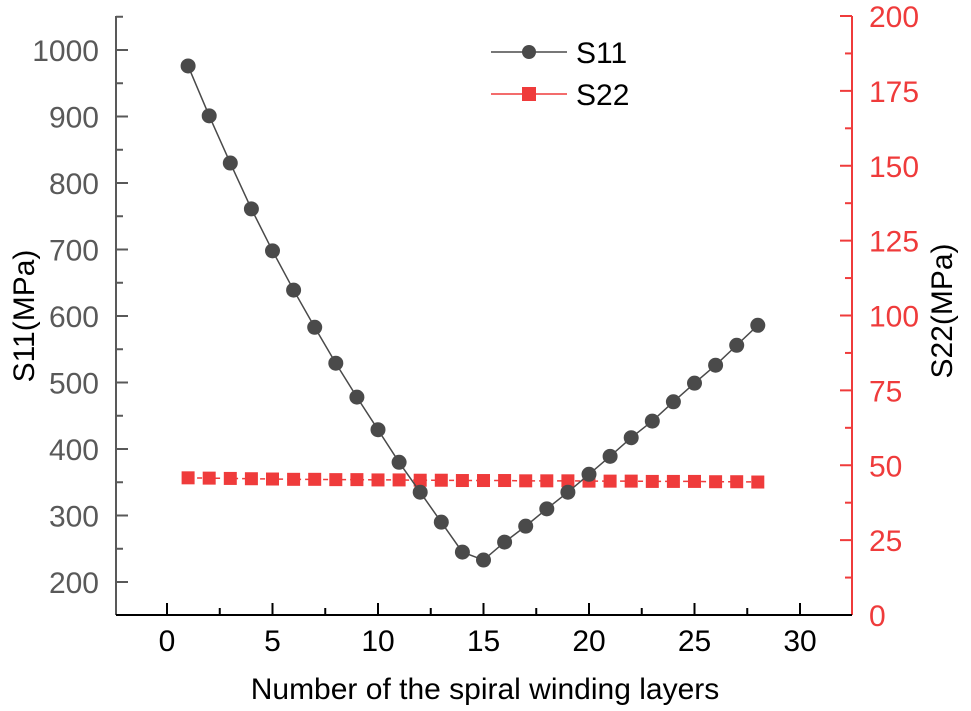 Image resolution: width=971 pixels, height=711 pixels. I want to click on legend-item-s11: S11, so click(559, 53).